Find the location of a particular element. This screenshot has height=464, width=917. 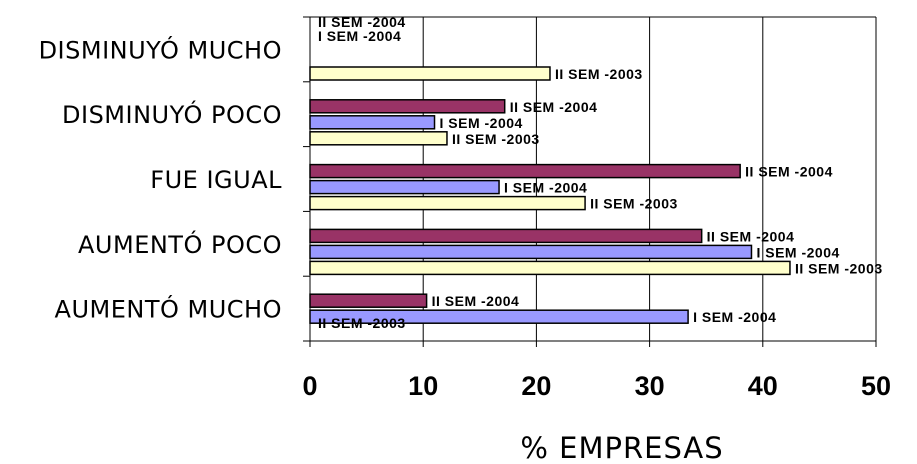

category-label-0: DISMINUYÓ MUCHO is located at coordinates (160, 49).